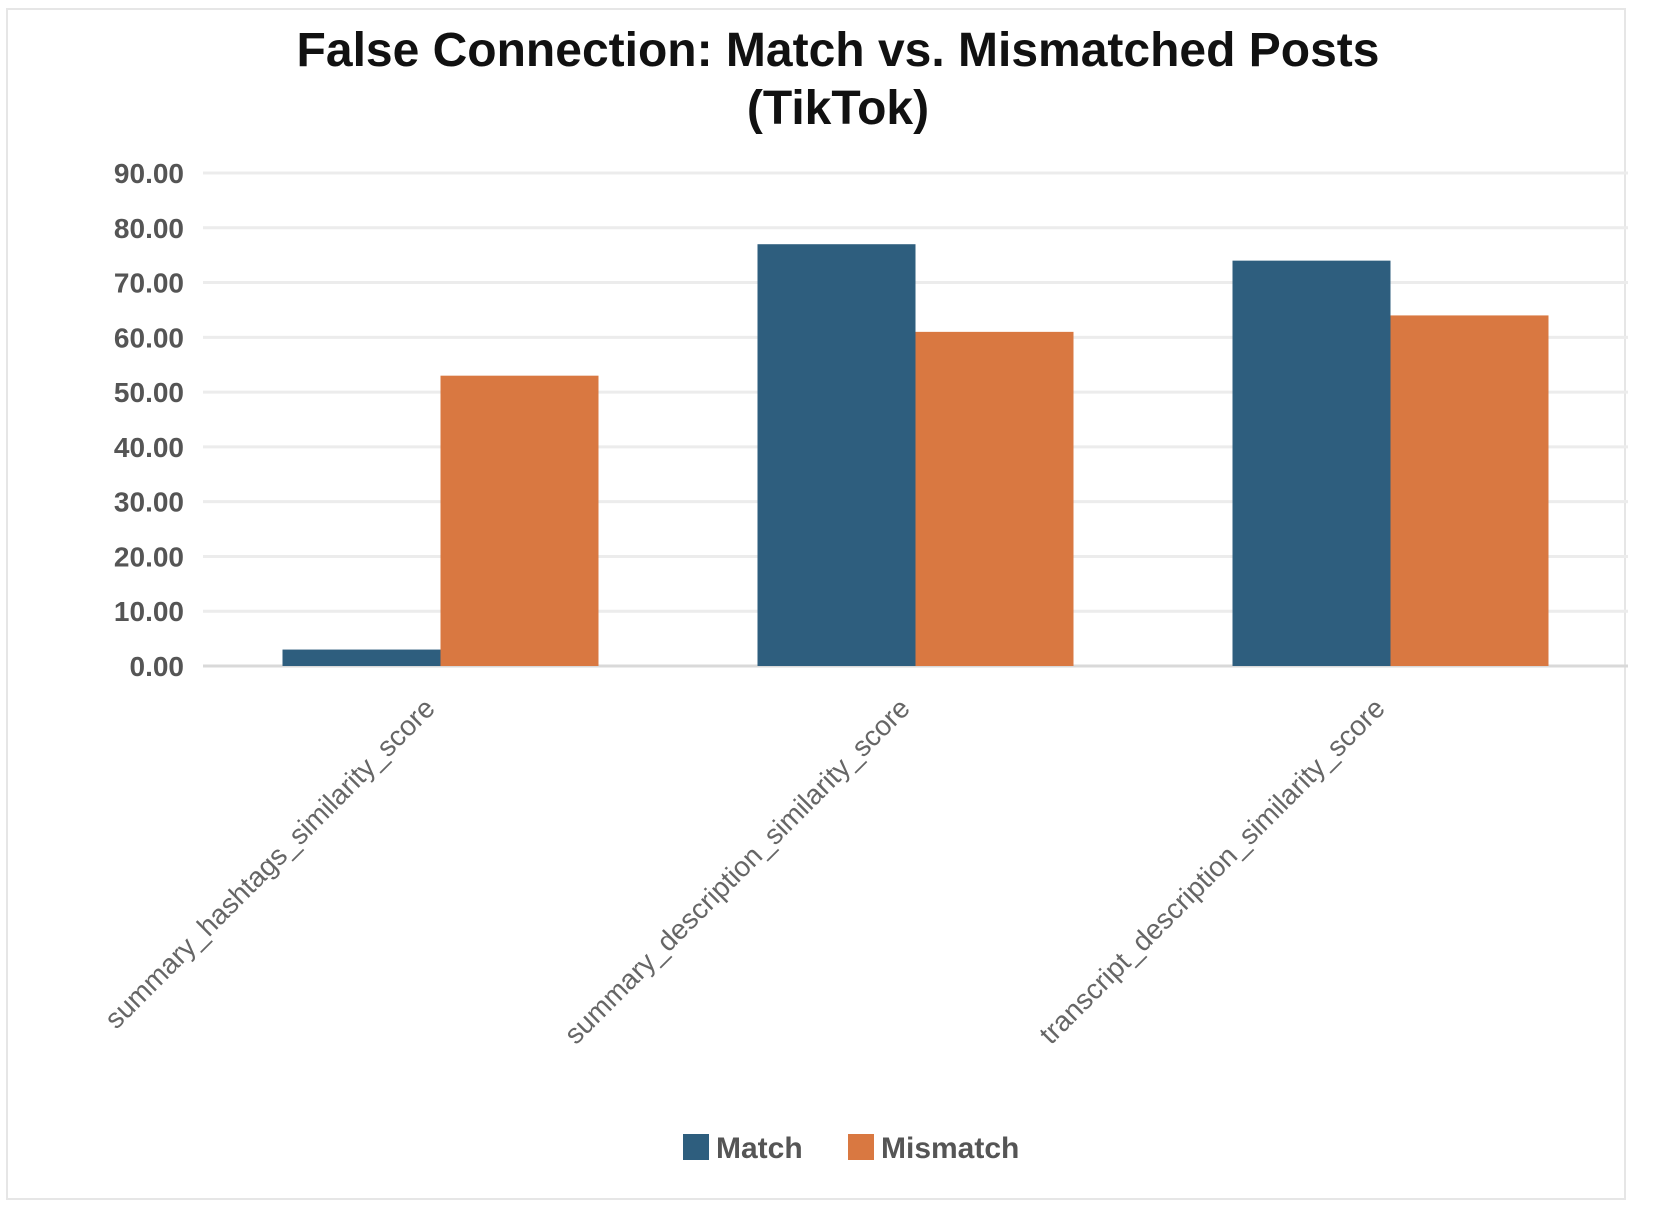 Image resolution: width=1661 pixels, height=1213 pixels. I want to click on legend: Match Mismatch, so click(851, 1148).